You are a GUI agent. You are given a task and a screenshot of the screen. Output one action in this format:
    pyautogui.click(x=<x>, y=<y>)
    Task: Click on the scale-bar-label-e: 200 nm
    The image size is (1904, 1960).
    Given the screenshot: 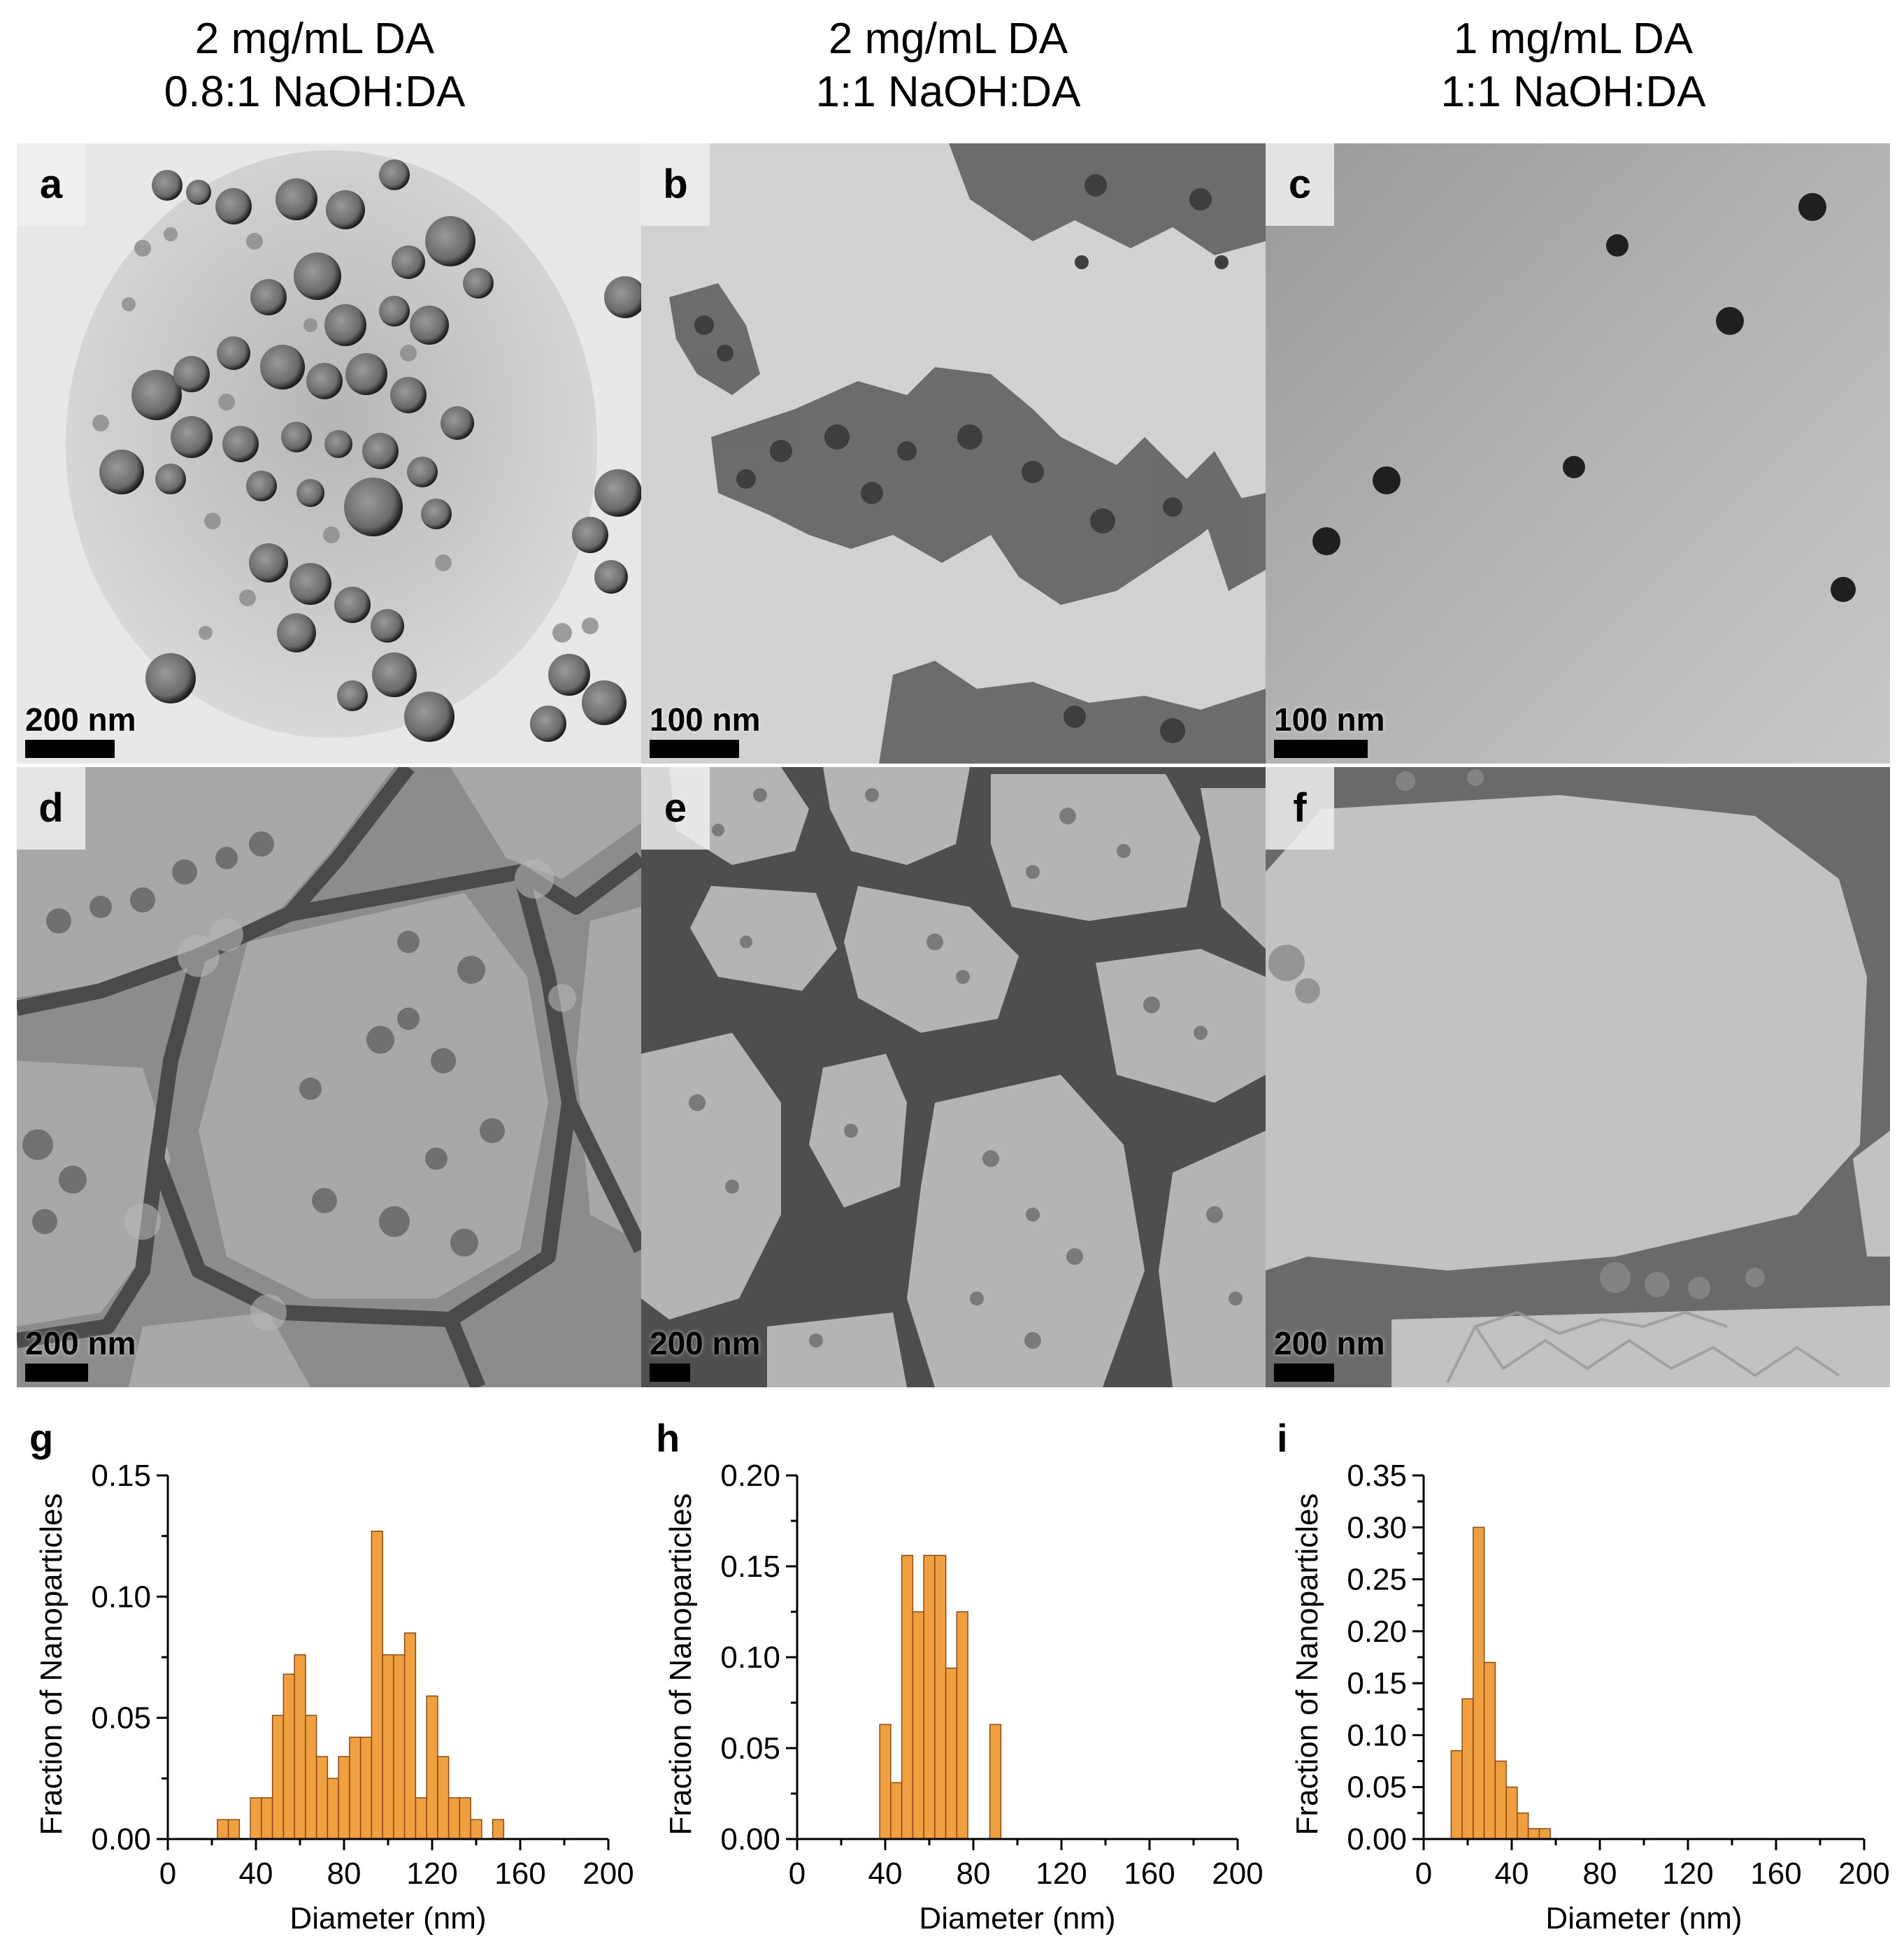 What is the action you would take?
    pyautogui.click(x=705, y=1343)
    